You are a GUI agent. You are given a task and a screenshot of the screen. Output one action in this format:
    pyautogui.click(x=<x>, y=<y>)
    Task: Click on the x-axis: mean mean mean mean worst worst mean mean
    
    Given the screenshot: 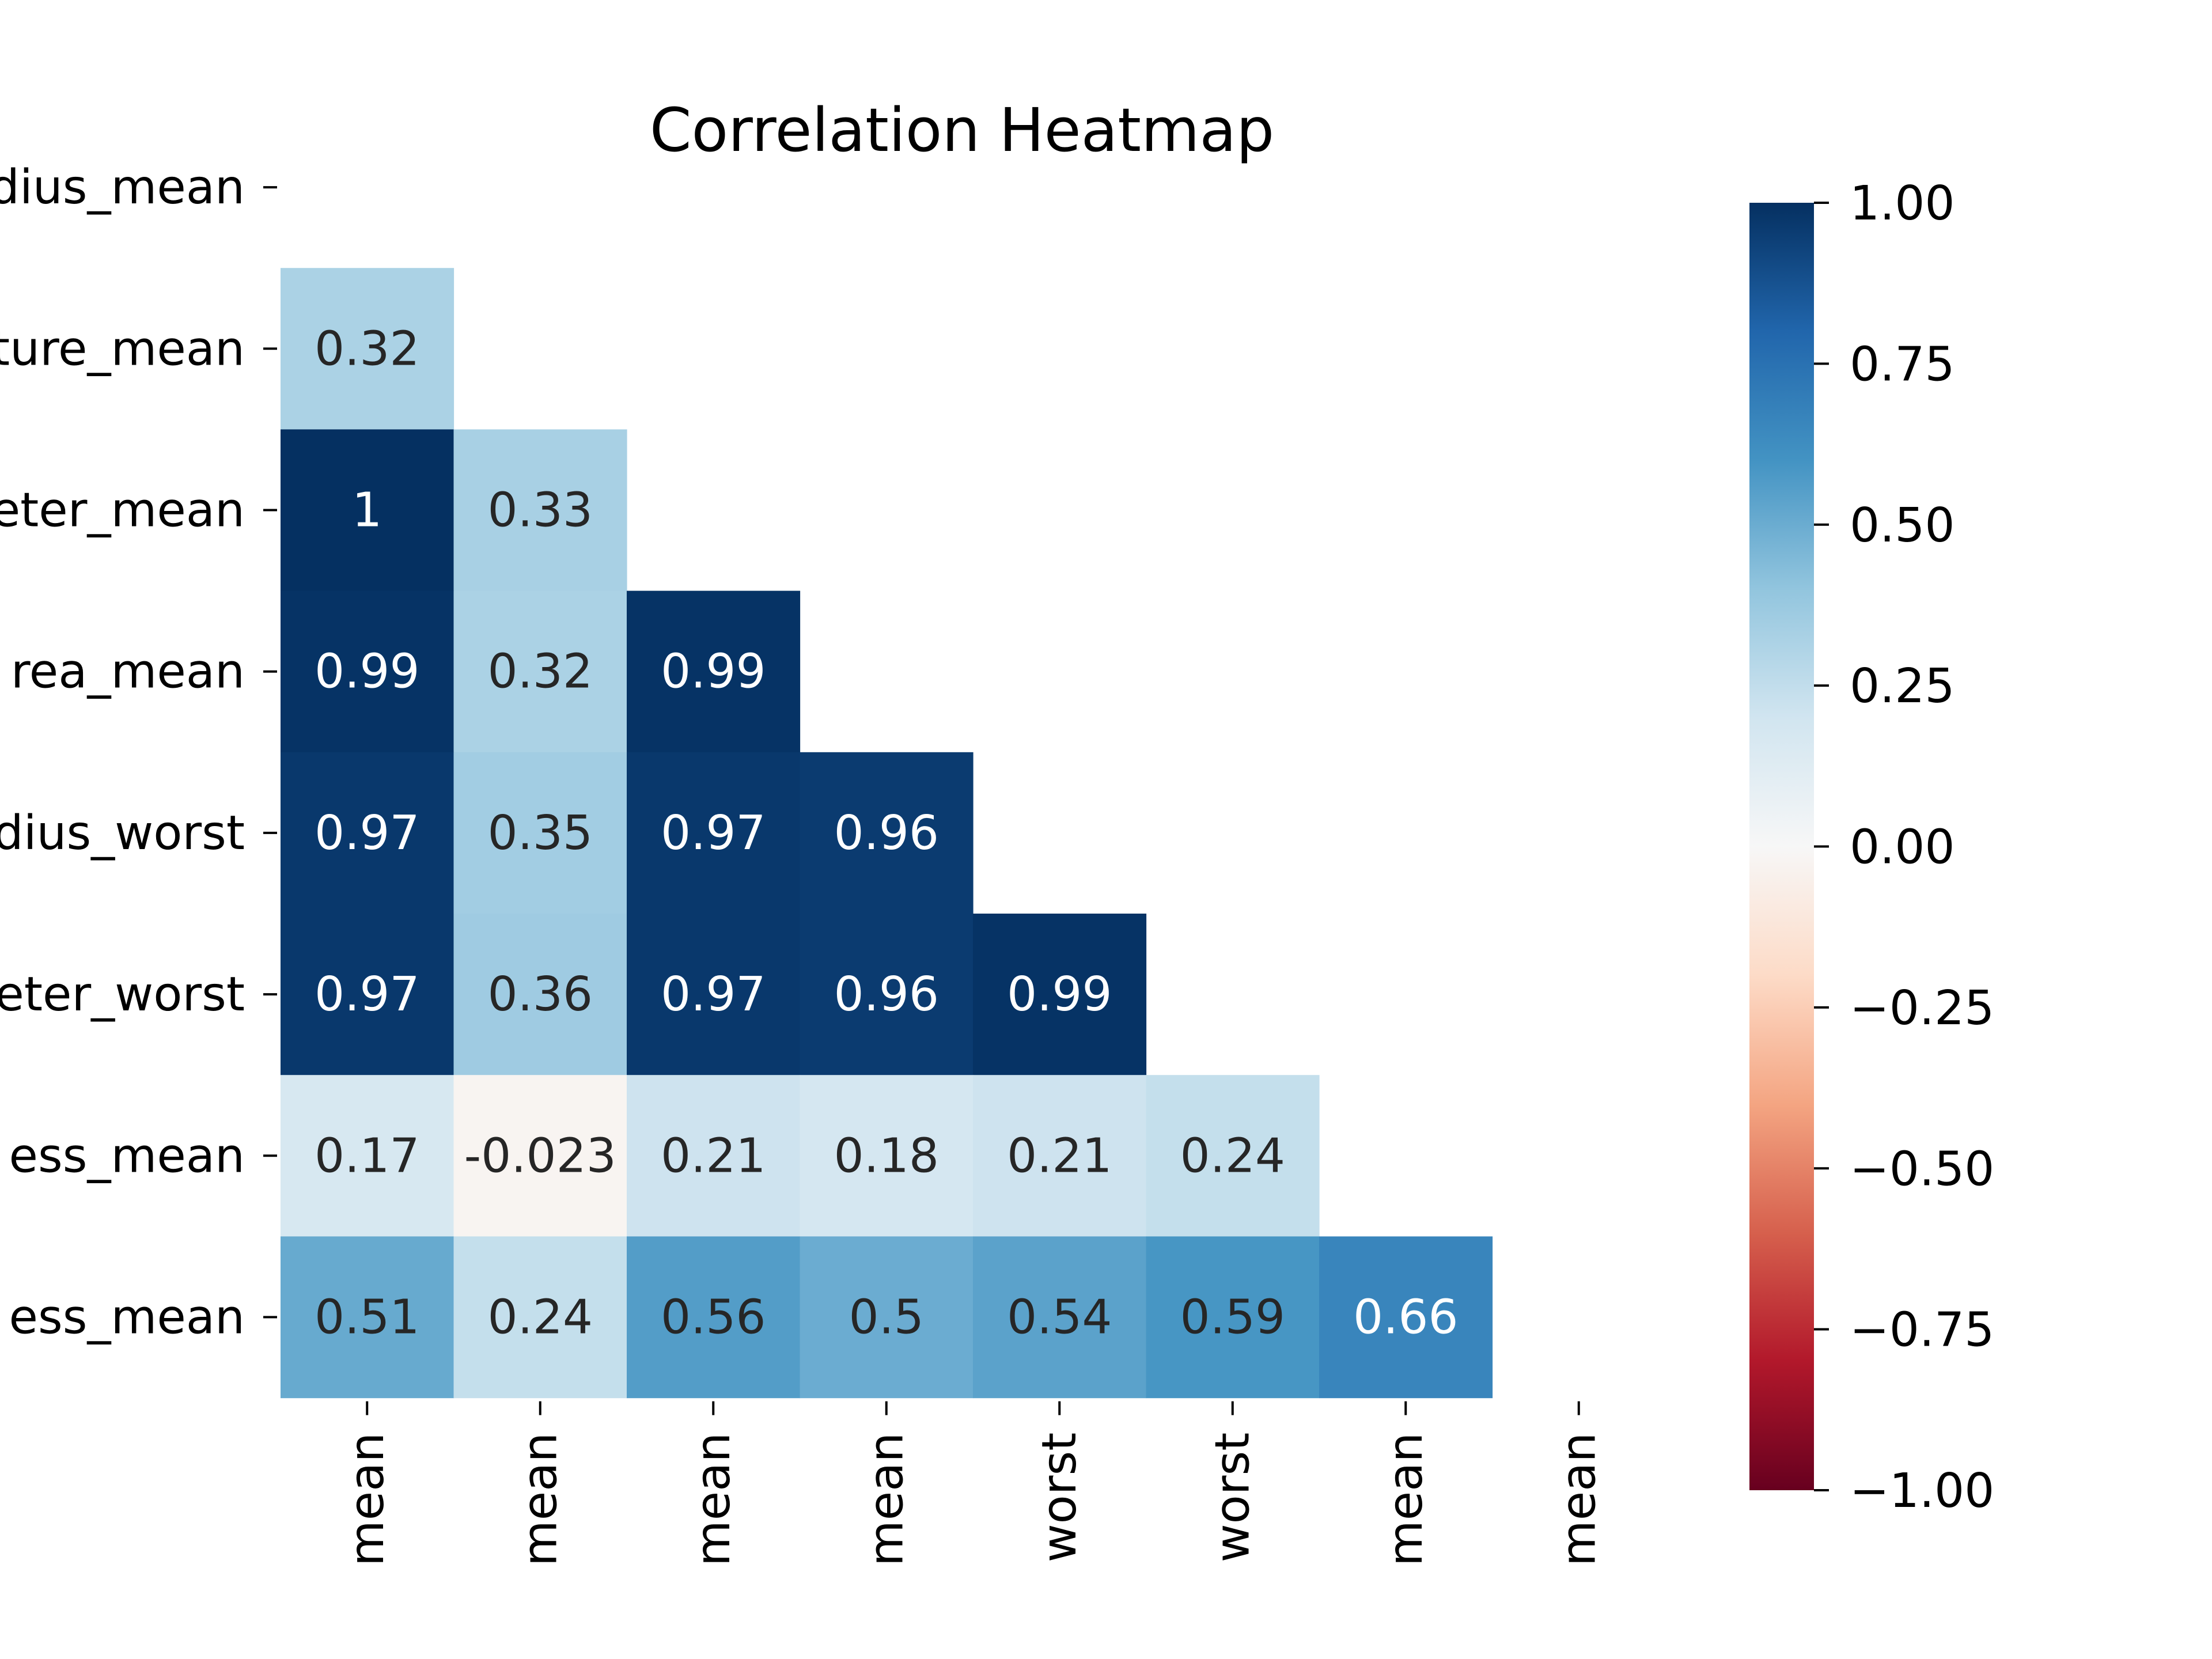 What is the action you would take?
    pyautogui.click(x=973, y=1484)
    